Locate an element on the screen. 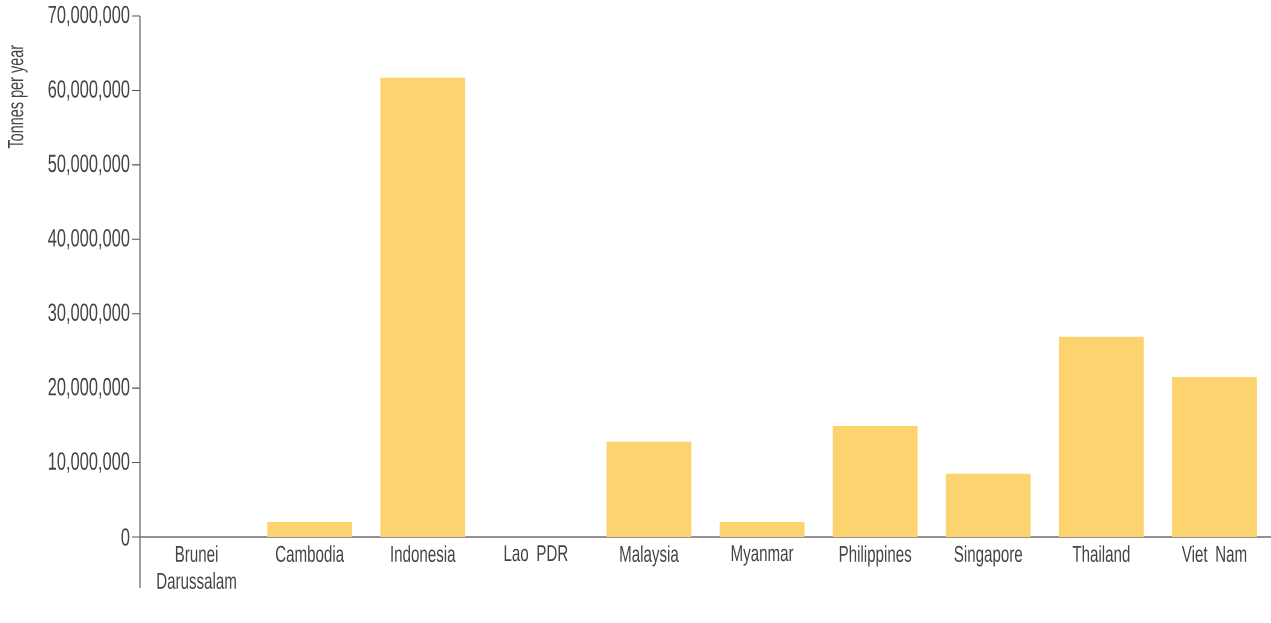 Image resolution: width=1271 pixels, height=623 pixels. y-tick-label: 20,000,000 is located at coordinates (89, 388).